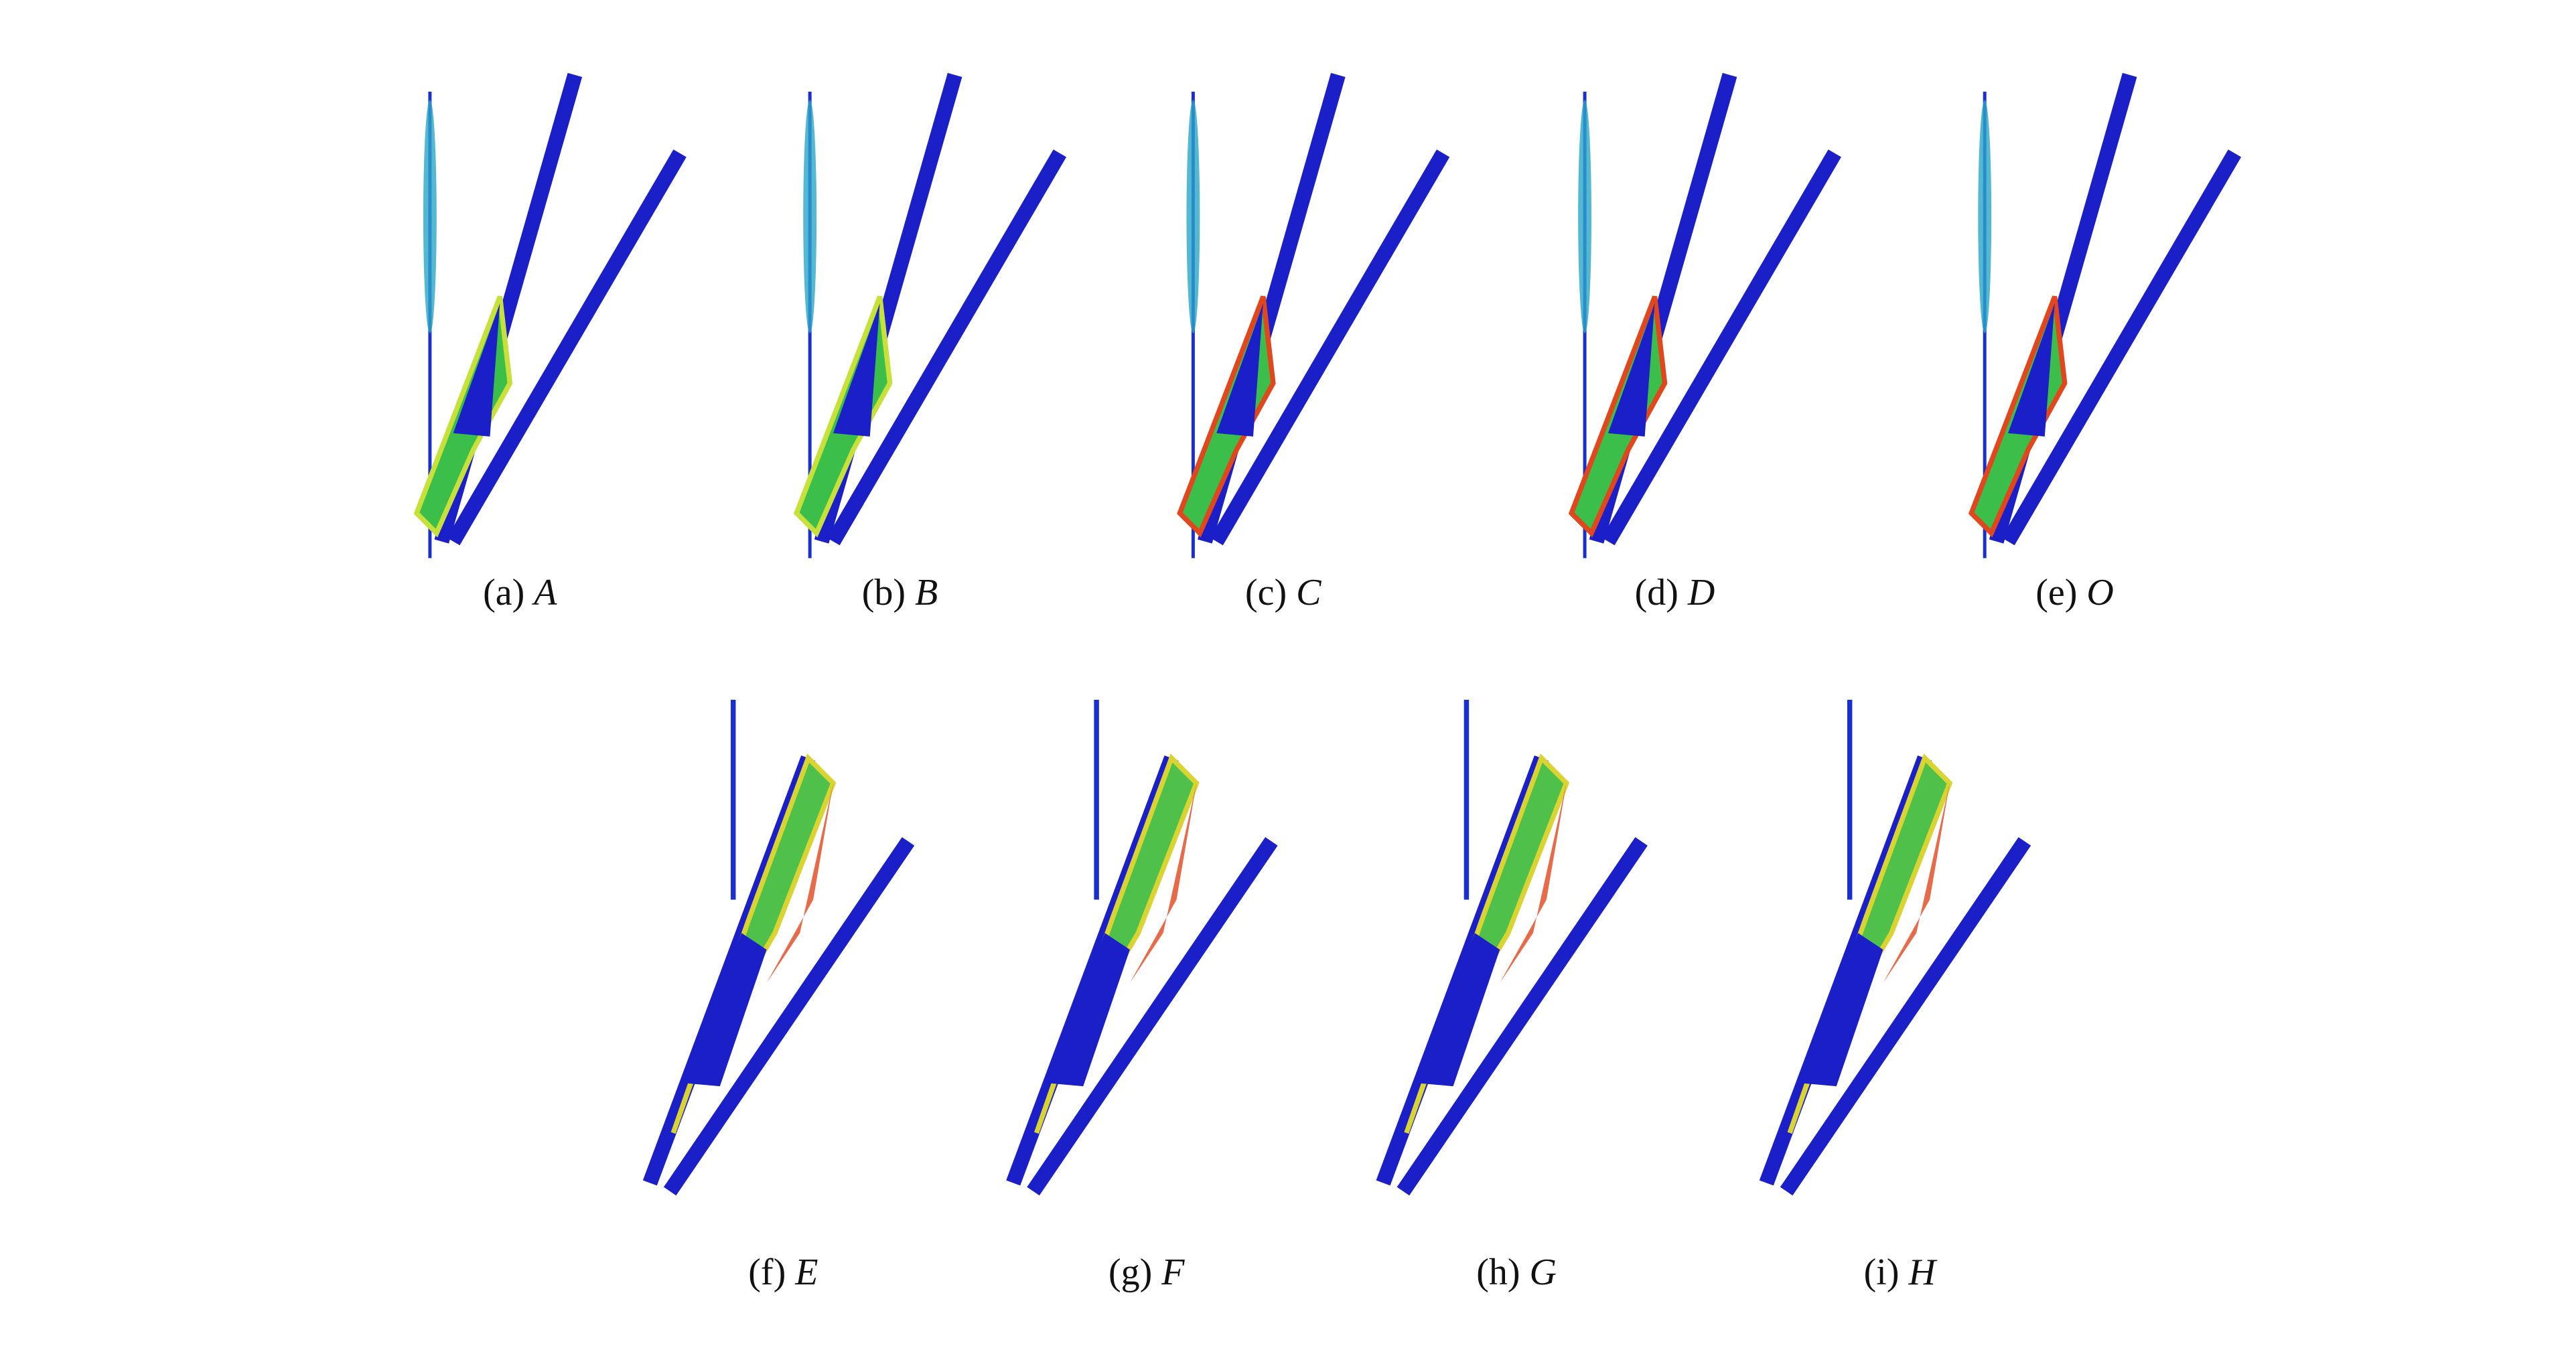 This screenshot has height=1348, width=2576. I want to click on caption: (e) O, so click(2074, 592).